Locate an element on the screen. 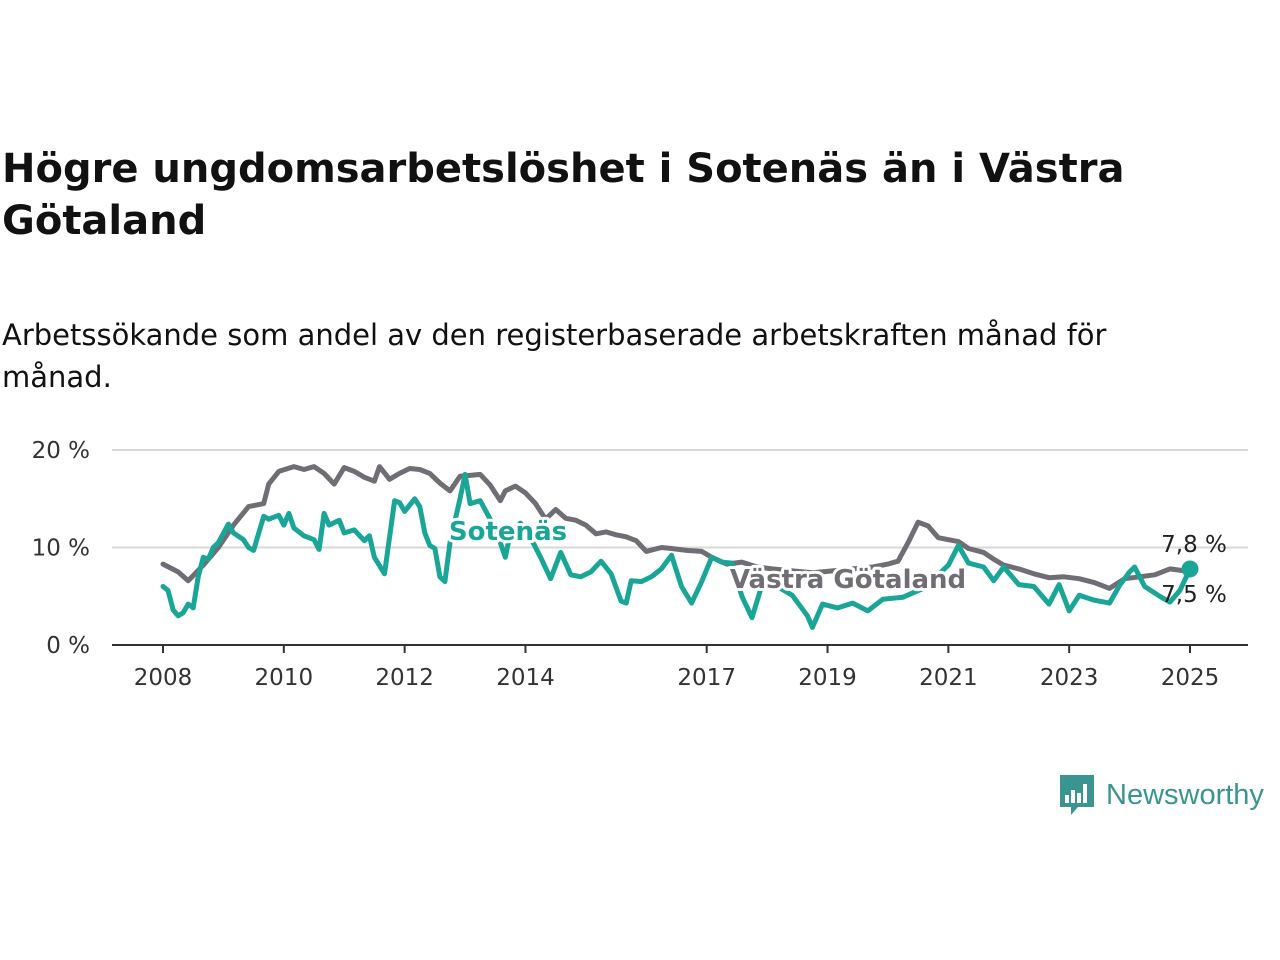  end-value-label: 7,5 % is located at coordinates (1194, 595).